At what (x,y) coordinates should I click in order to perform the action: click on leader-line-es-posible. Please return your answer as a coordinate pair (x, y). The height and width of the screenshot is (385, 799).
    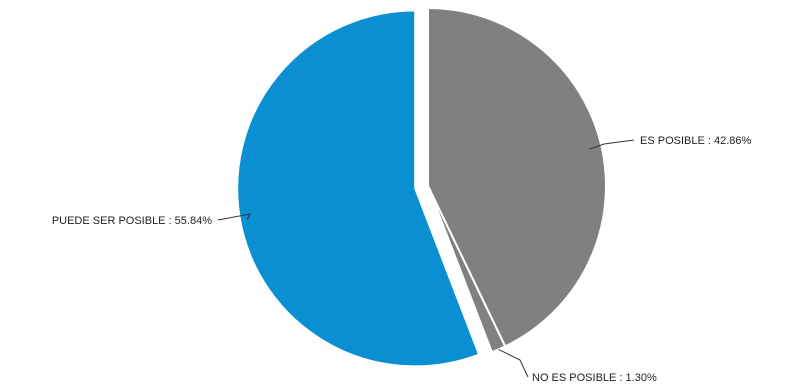
    Looking at the image, I should click on (612, 144).